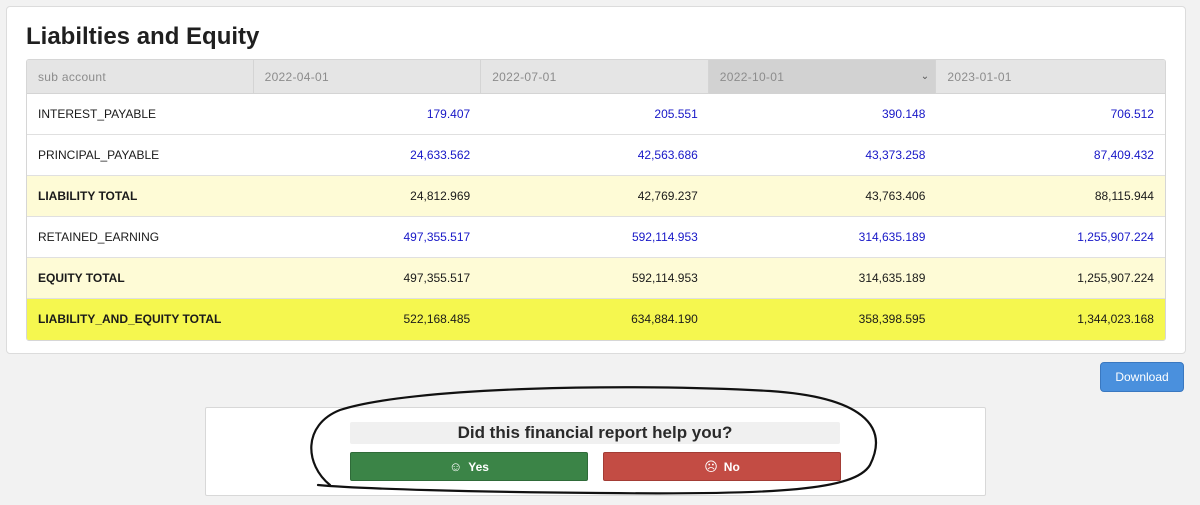 Image resolution: width=1200 pixels, height=505 pixels. Describe the element at coordinates (667, 196) in the screenshot. I see `table-cell: 42,769.237` at that location.